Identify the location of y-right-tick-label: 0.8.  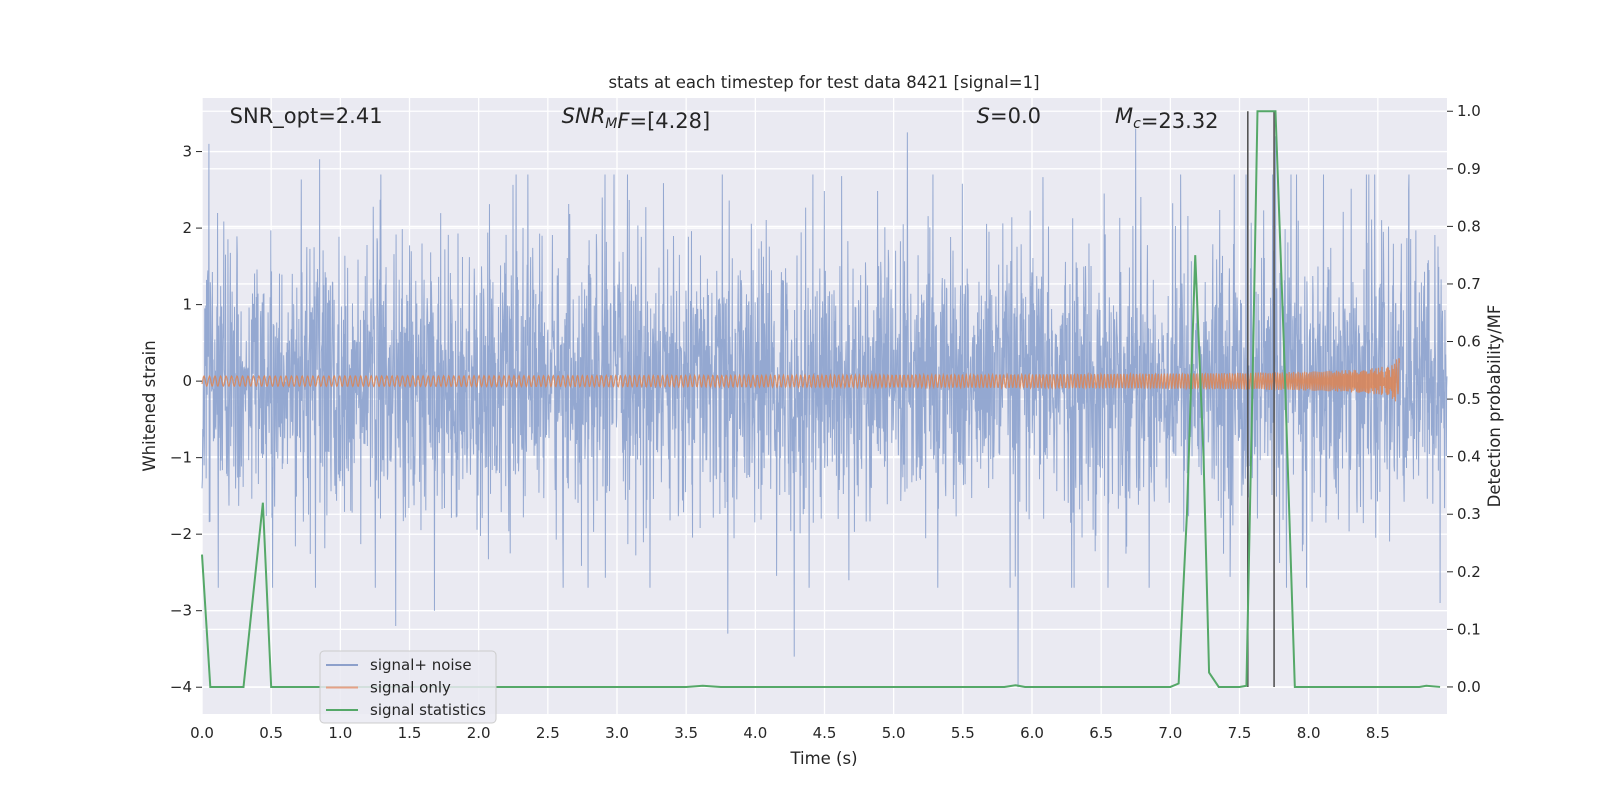
(1469, 226).